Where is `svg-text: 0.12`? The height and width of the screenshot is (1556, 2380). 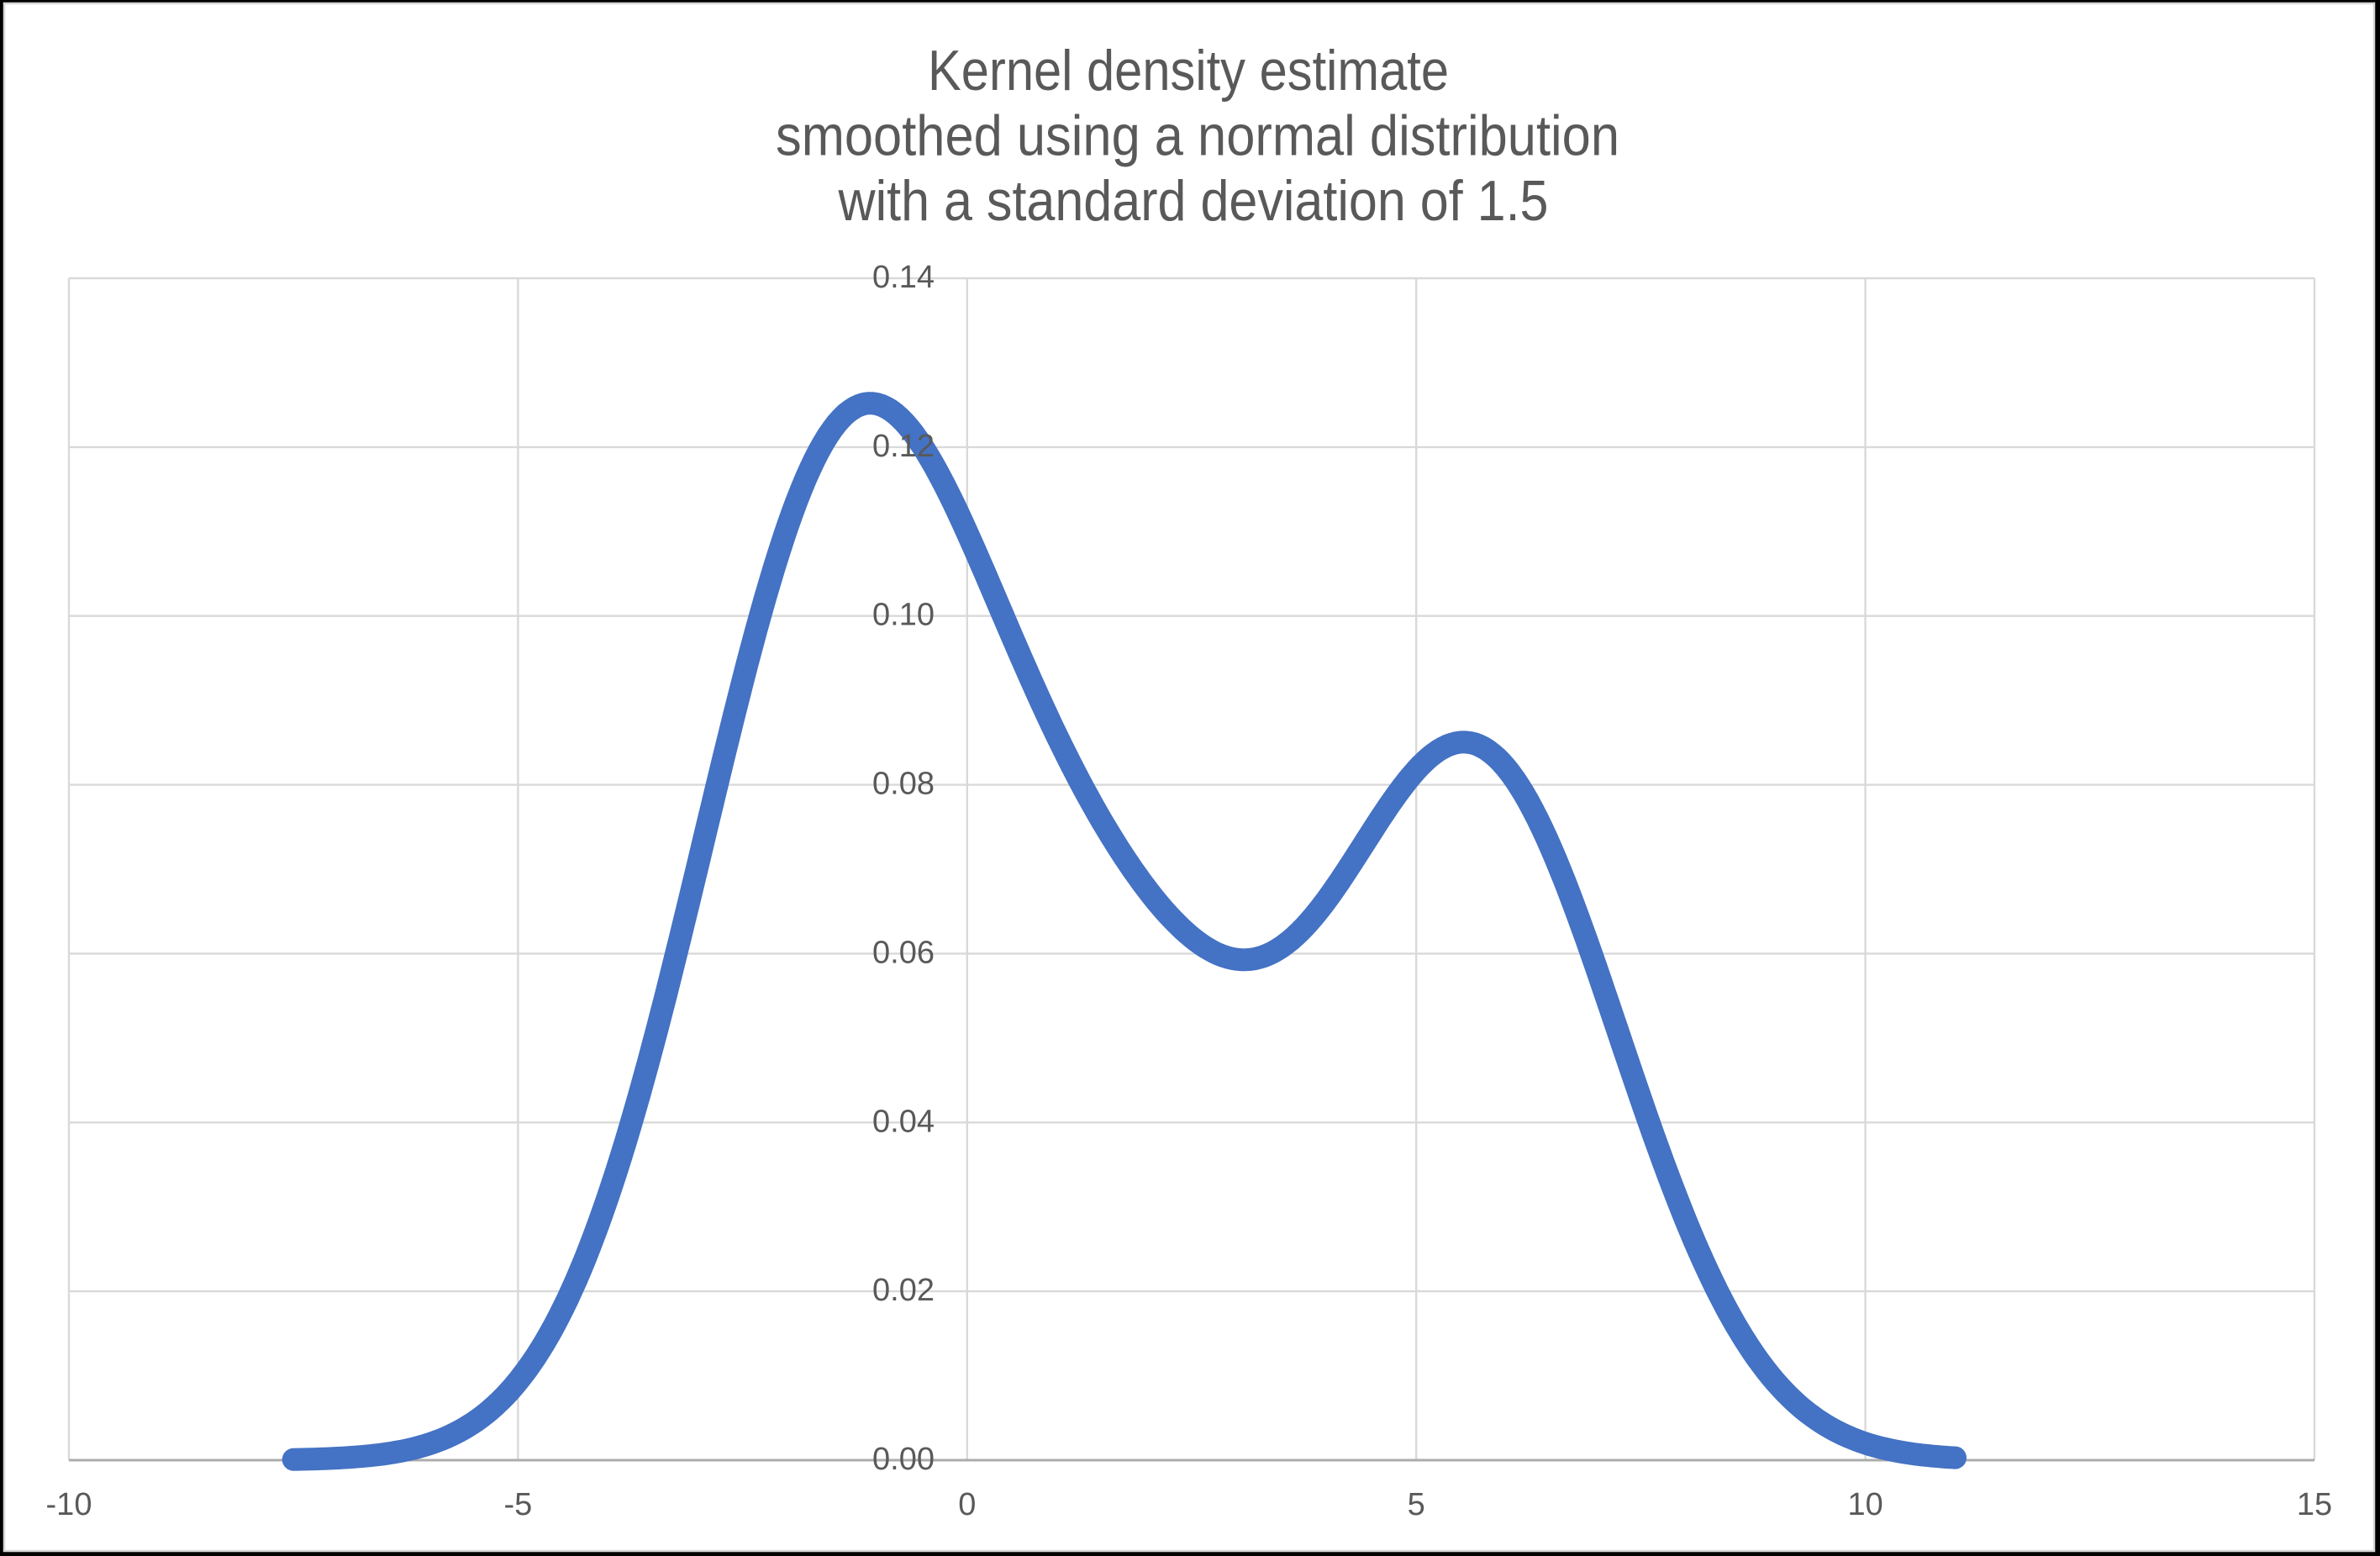
svg-text: 0.12 is located at coordinates (904, 447).